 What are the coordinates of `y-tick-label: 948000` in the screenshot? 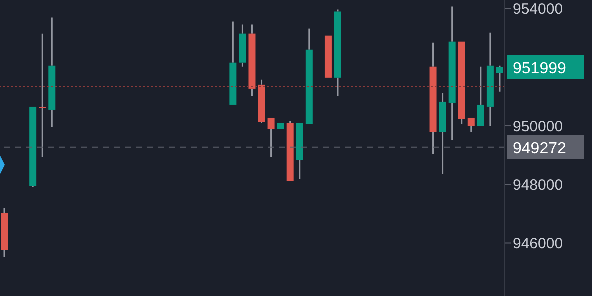 It's located at (538, 185).